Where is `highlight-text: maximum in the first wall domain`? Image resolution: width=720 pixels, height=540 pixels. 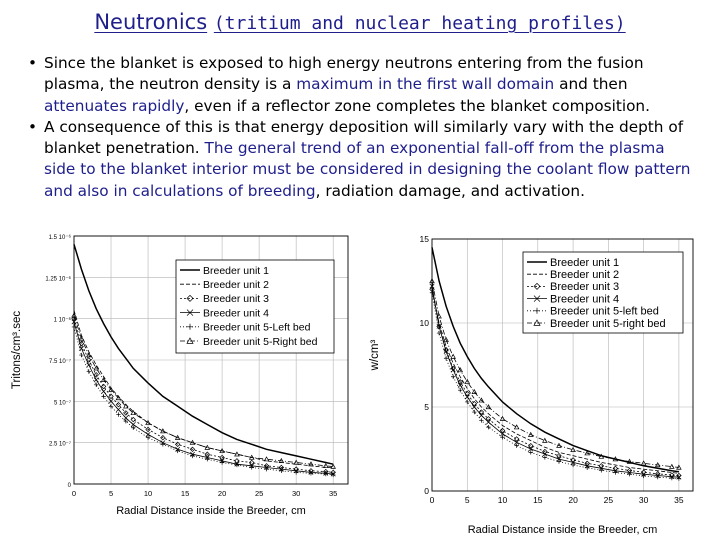 highlight-text: maximum in the first wall domain is located at coordinates (425, 84).